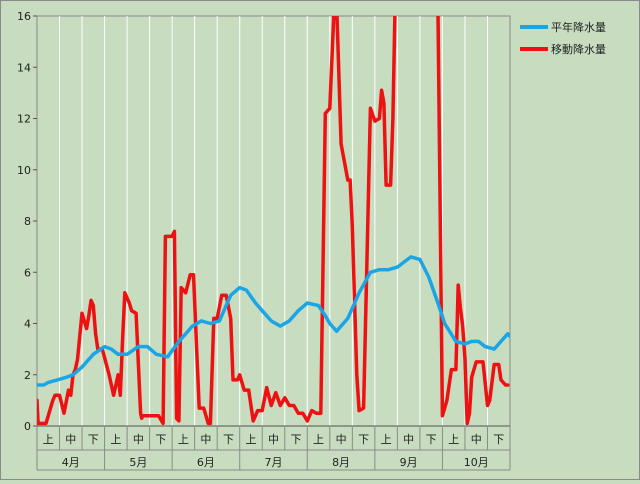  What do you see at coordinates (578, 27) in the screenshot?
I see `legend-label-1: 平年降水量` at bounding box center [578, 27].